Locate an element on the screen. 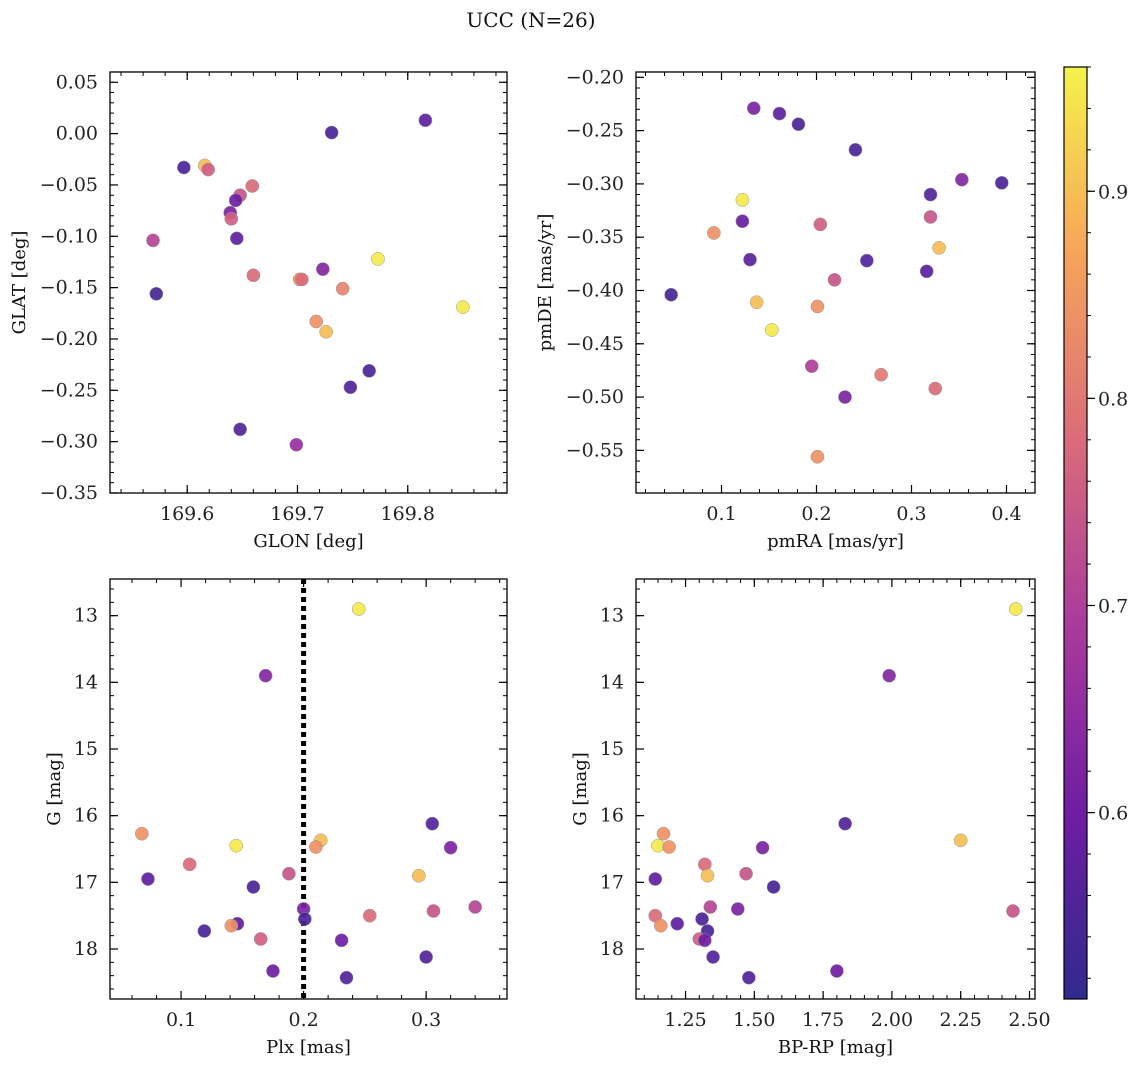 The width and height of the screenshot is (1136, 1067). colorbar-tick-label: 0.7 is located at coordinates (1113, 606).